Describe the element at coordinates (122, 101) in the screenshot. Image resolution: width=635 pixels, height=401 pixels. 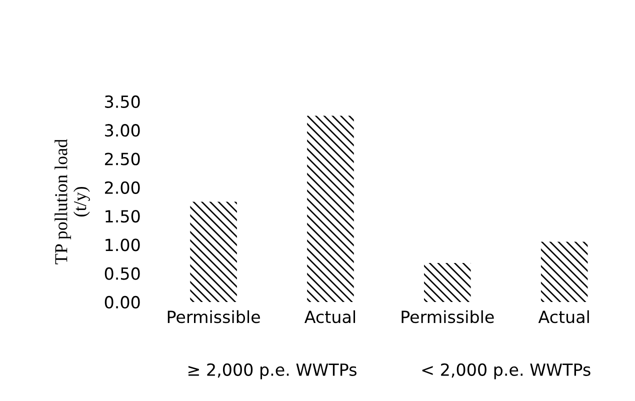
I see `y-tick-label: 3.50` at that location.